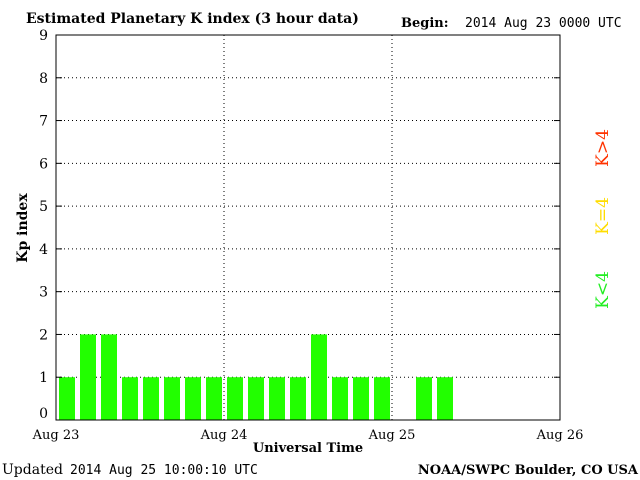 Image resolution: width=640 pixels, height=480 pixels. Describe the element at coordinates (43, 207) in the screenshot. I see `y-tick-label: 5` at that location.